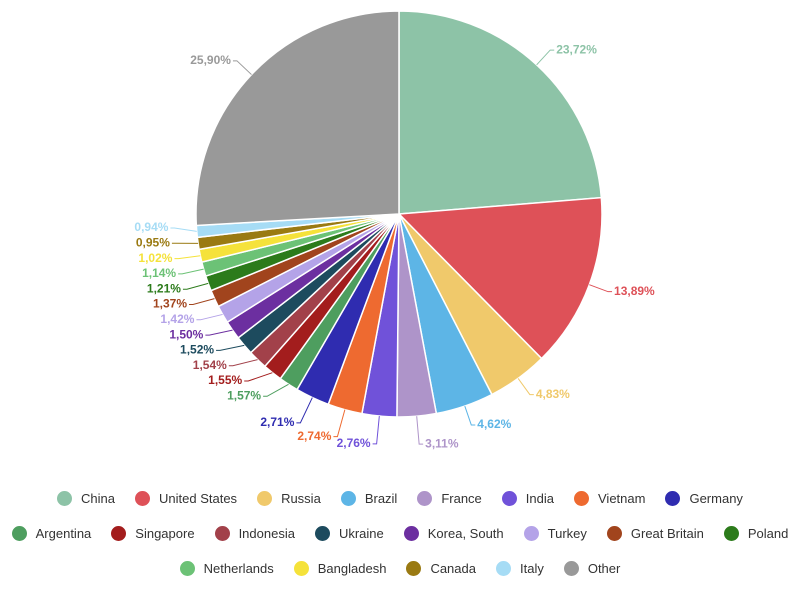  I want to click on legend-label: Singapore, so click(165, 533).